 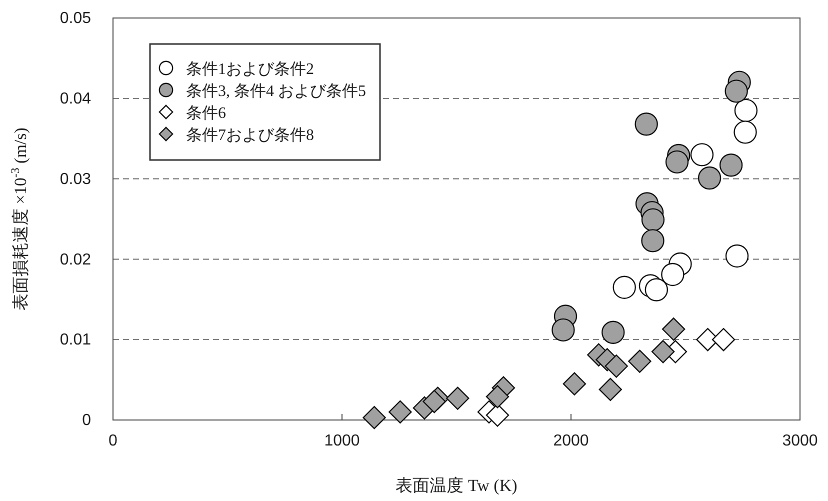 I want to click on y-tick-label: 0.01, so click(x=76, y=340).